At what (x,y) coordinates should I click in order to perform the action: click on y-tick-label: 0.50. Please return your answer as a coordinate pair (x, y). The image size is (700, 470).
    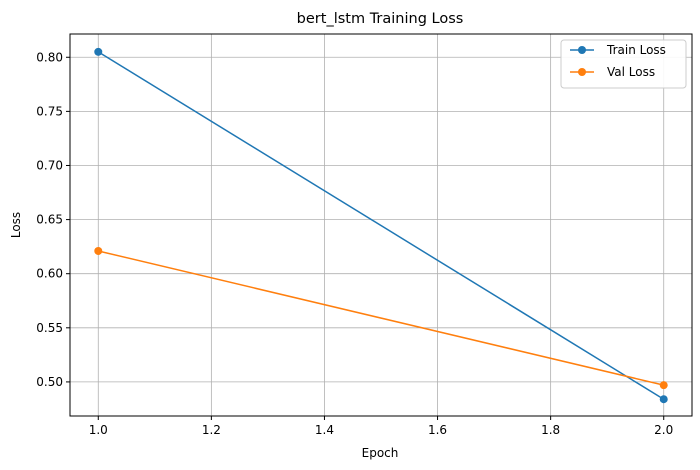
    Looking at the image, I should click on (49, 382).